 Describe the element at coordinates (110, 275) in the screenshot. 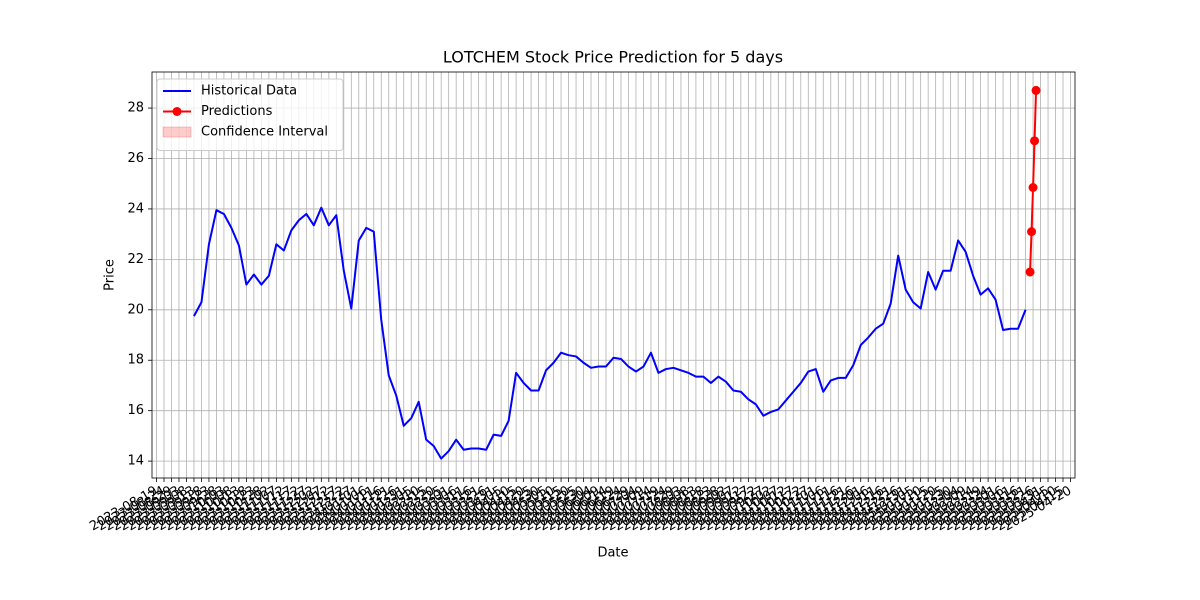

I see `y-axis-label: Price` at that location.